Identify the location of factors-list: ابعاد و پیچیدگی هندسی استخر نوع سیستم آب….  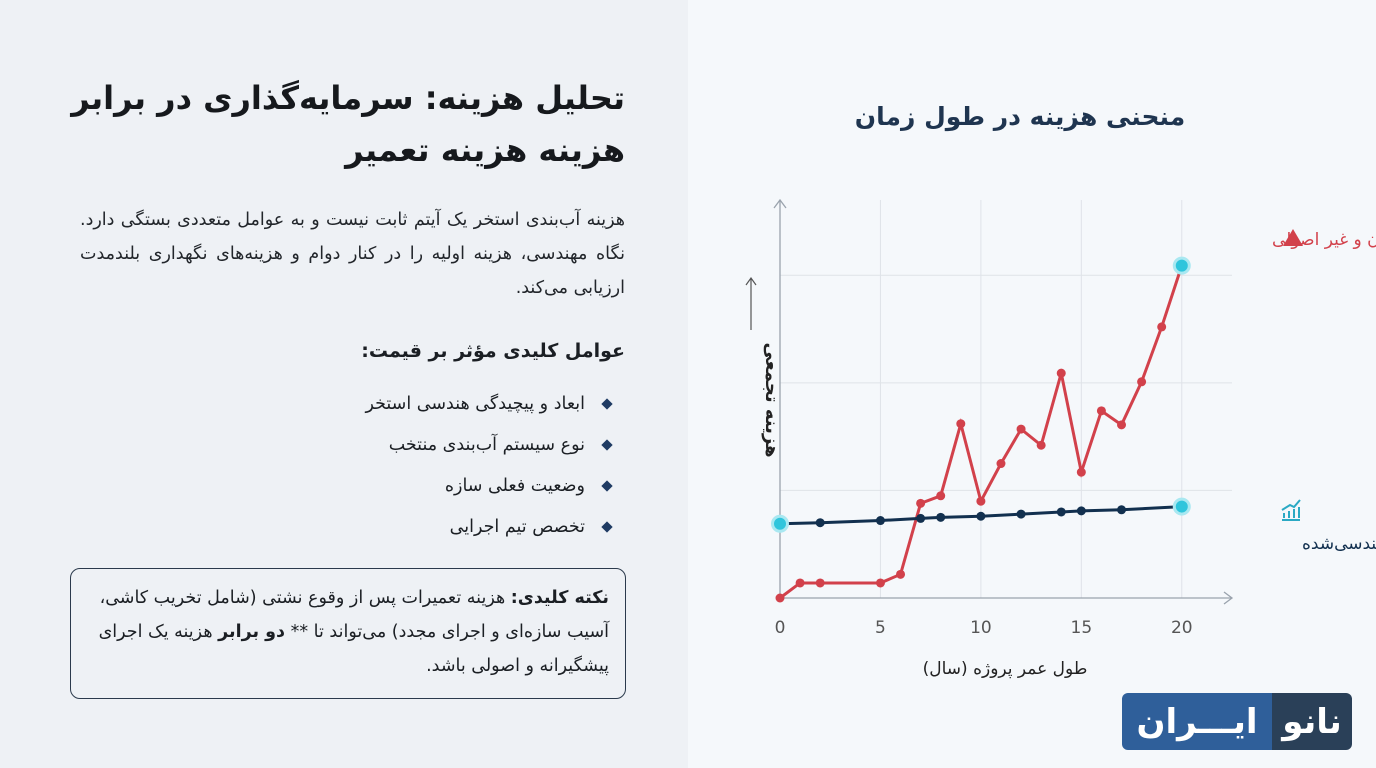
(489, 465).